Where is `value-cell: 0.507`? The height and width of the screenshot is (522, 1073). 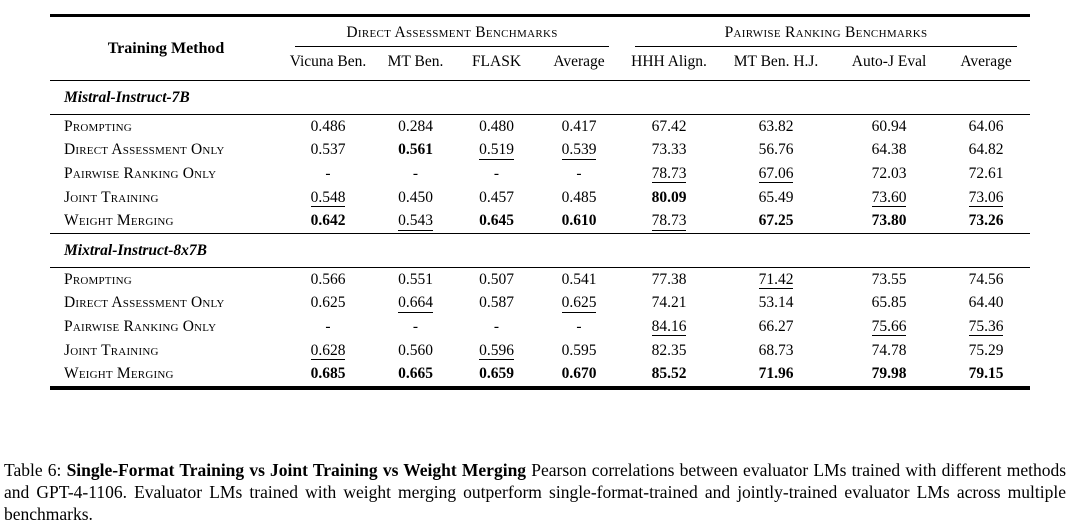
value-cell: 0.507 is located at coordinates (496, 279).